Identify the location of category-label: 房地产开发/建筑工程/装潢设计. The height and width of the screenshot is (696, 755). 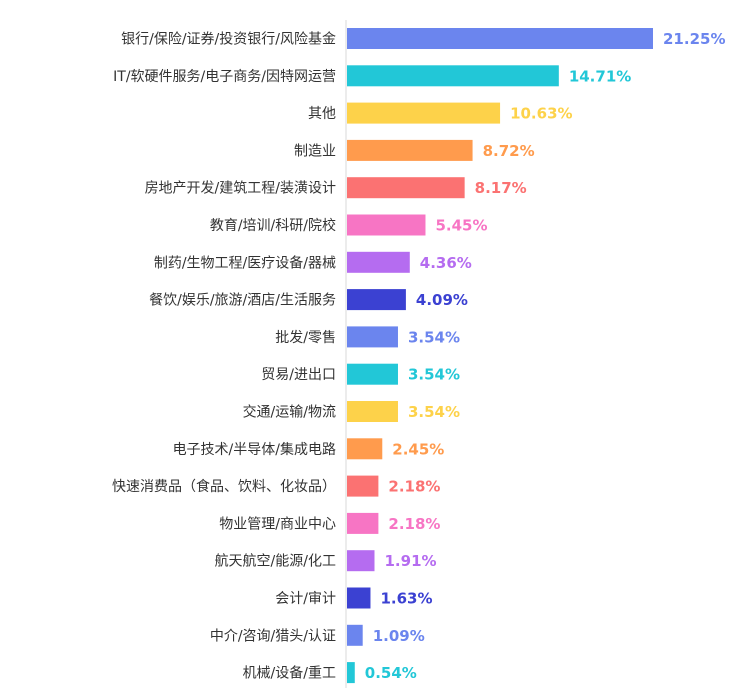
(240, 189).